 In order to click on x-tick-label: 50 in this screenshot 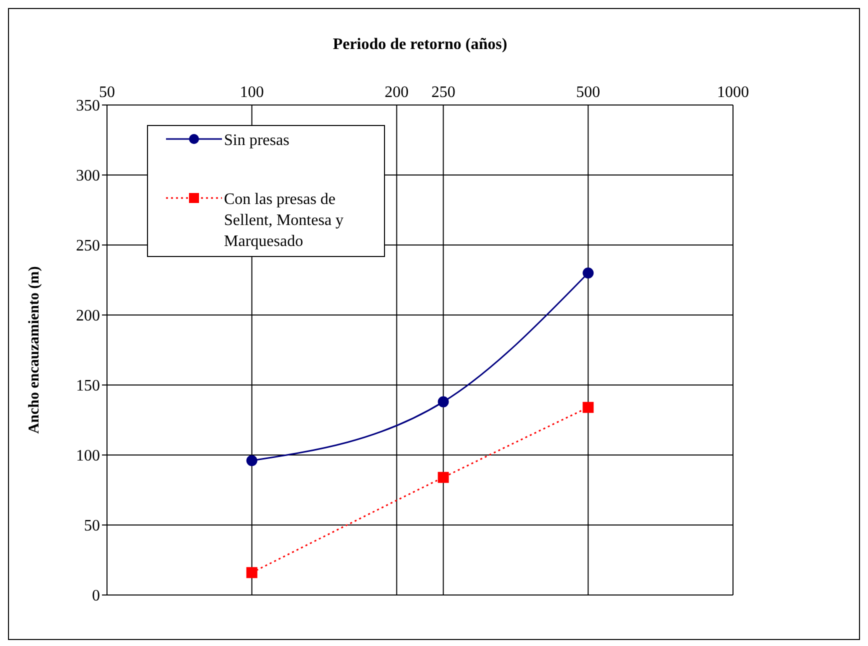, I will do `click(107, 92)`.